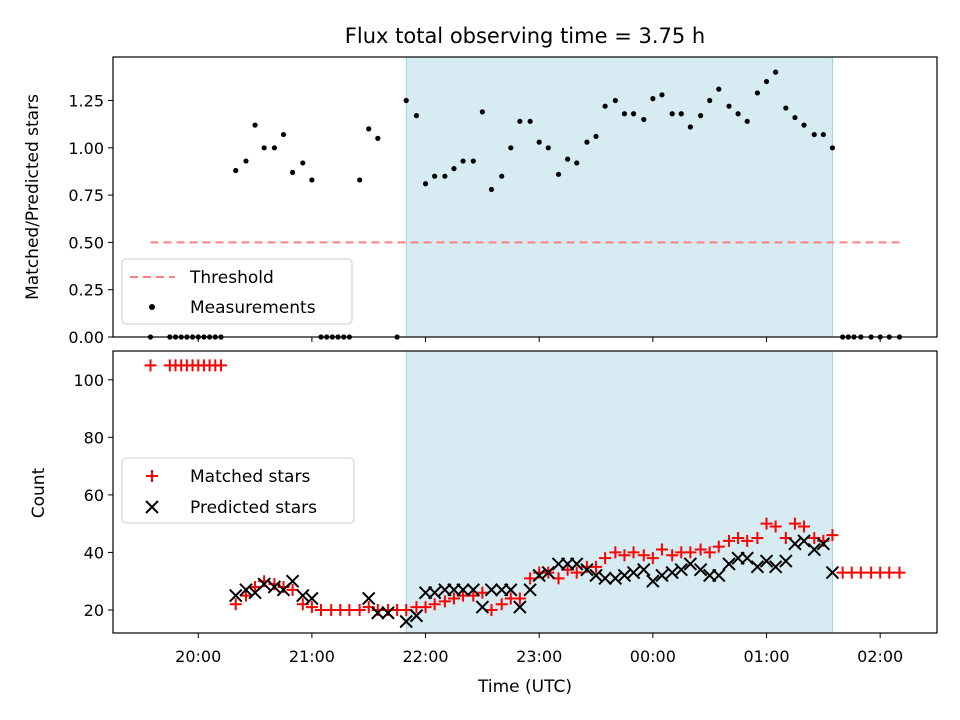 The height and width of the screenshot is (720, 960). What do you see at coordinates (231, 278) in the screenshot?
I see `legend-threshold-label: Threshold` at bounding box center [231, 278].